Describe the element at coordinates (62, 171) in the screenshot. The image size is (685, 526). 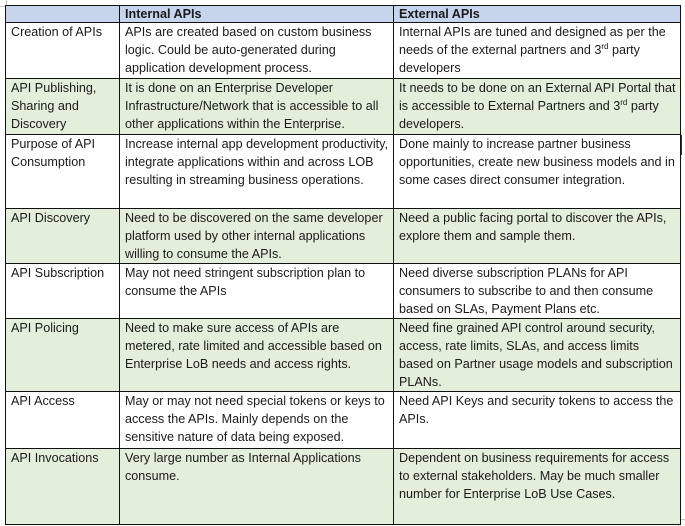
I see `cell-aspect: Purpose of API Consumption` at that location.